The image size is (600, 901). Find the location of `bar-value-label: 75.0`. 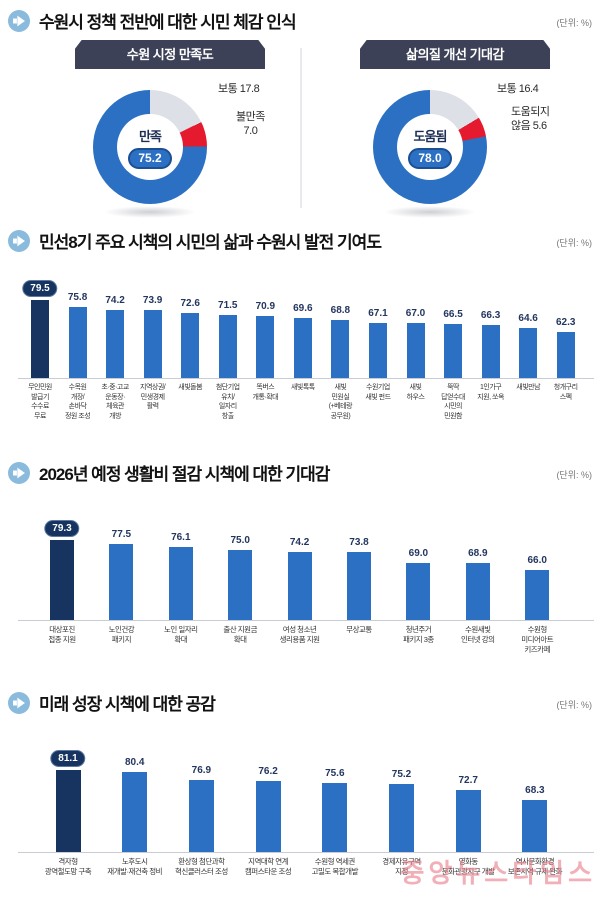

bar-value-label: 75.0 is located at coordinates (240, 540).